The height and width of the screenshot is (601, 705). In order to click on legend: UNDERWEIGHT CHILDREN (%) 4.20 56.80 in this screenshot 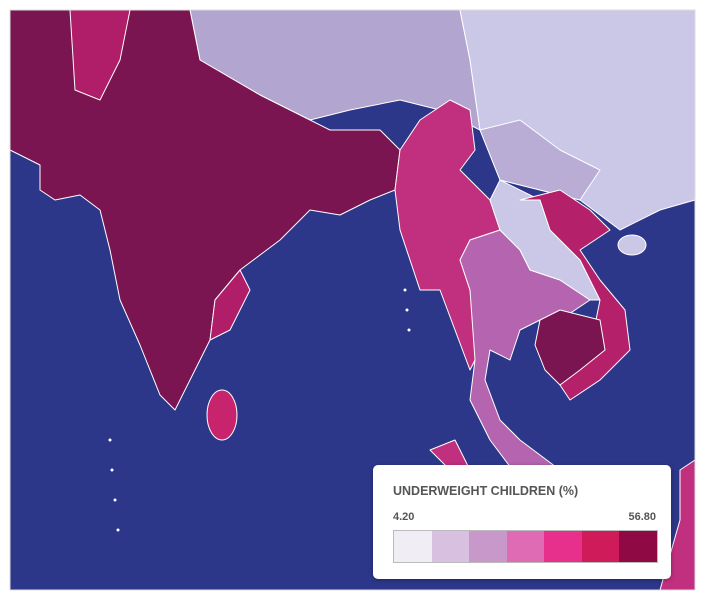, I will do `click(522, 522)`.